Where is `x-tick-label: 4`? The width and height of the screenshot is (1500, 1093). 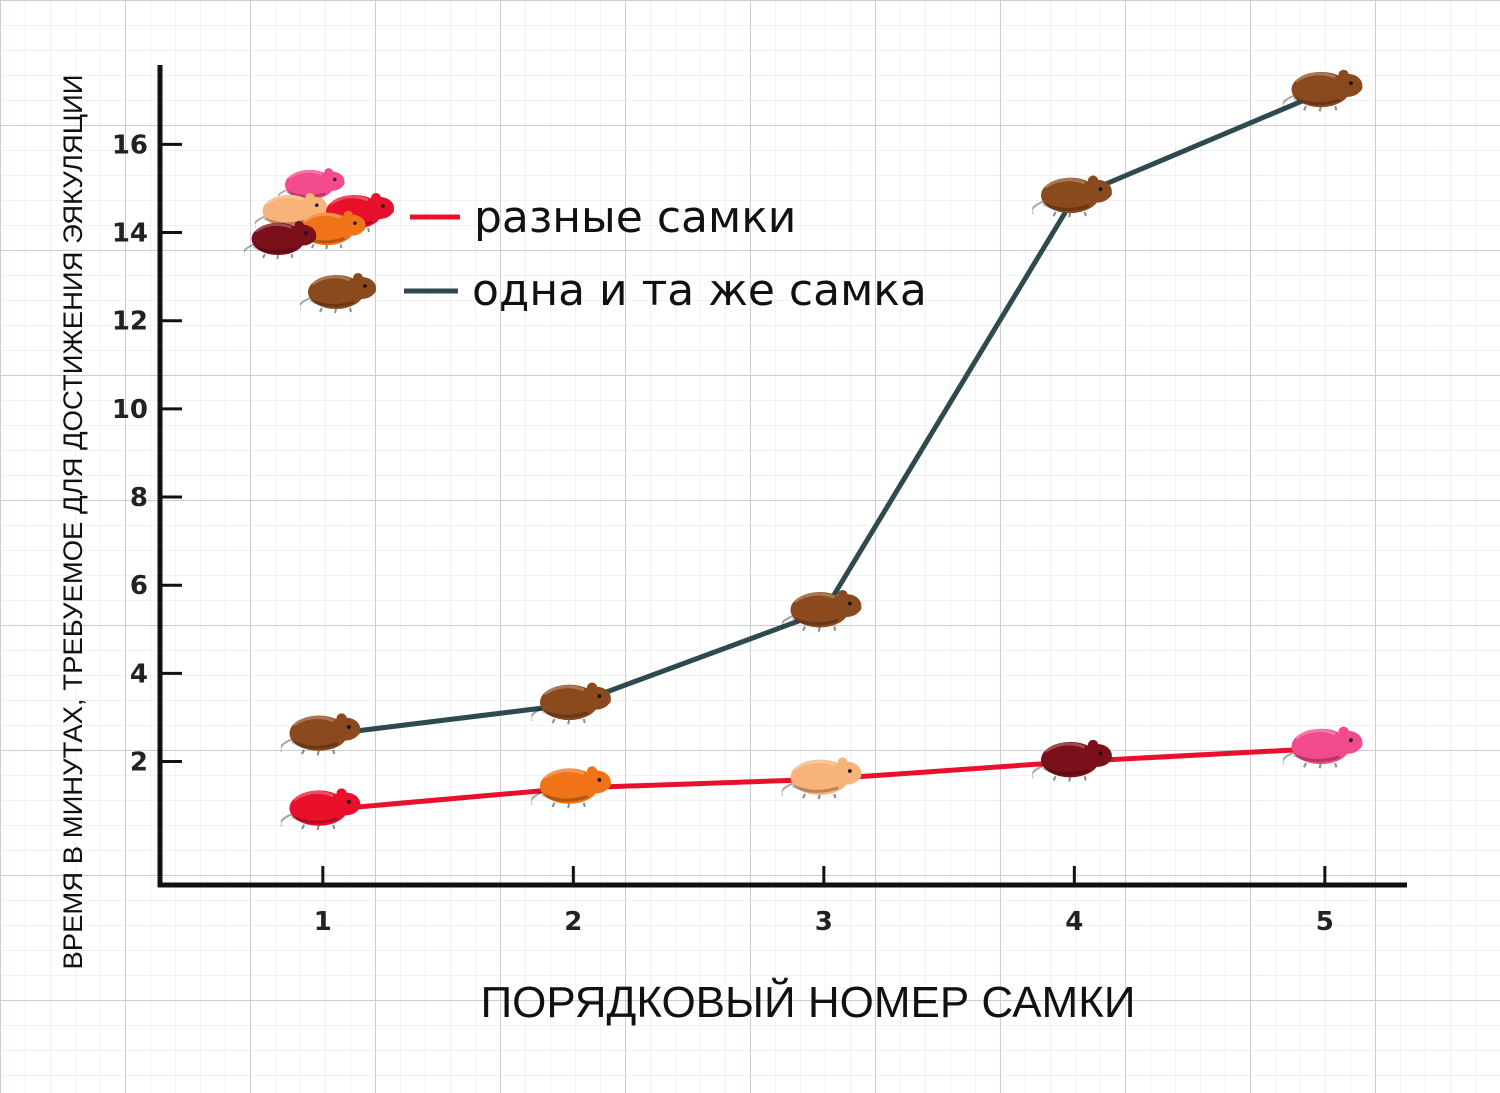
x-tick-label: 4 is located at coordinates (1074, 922).